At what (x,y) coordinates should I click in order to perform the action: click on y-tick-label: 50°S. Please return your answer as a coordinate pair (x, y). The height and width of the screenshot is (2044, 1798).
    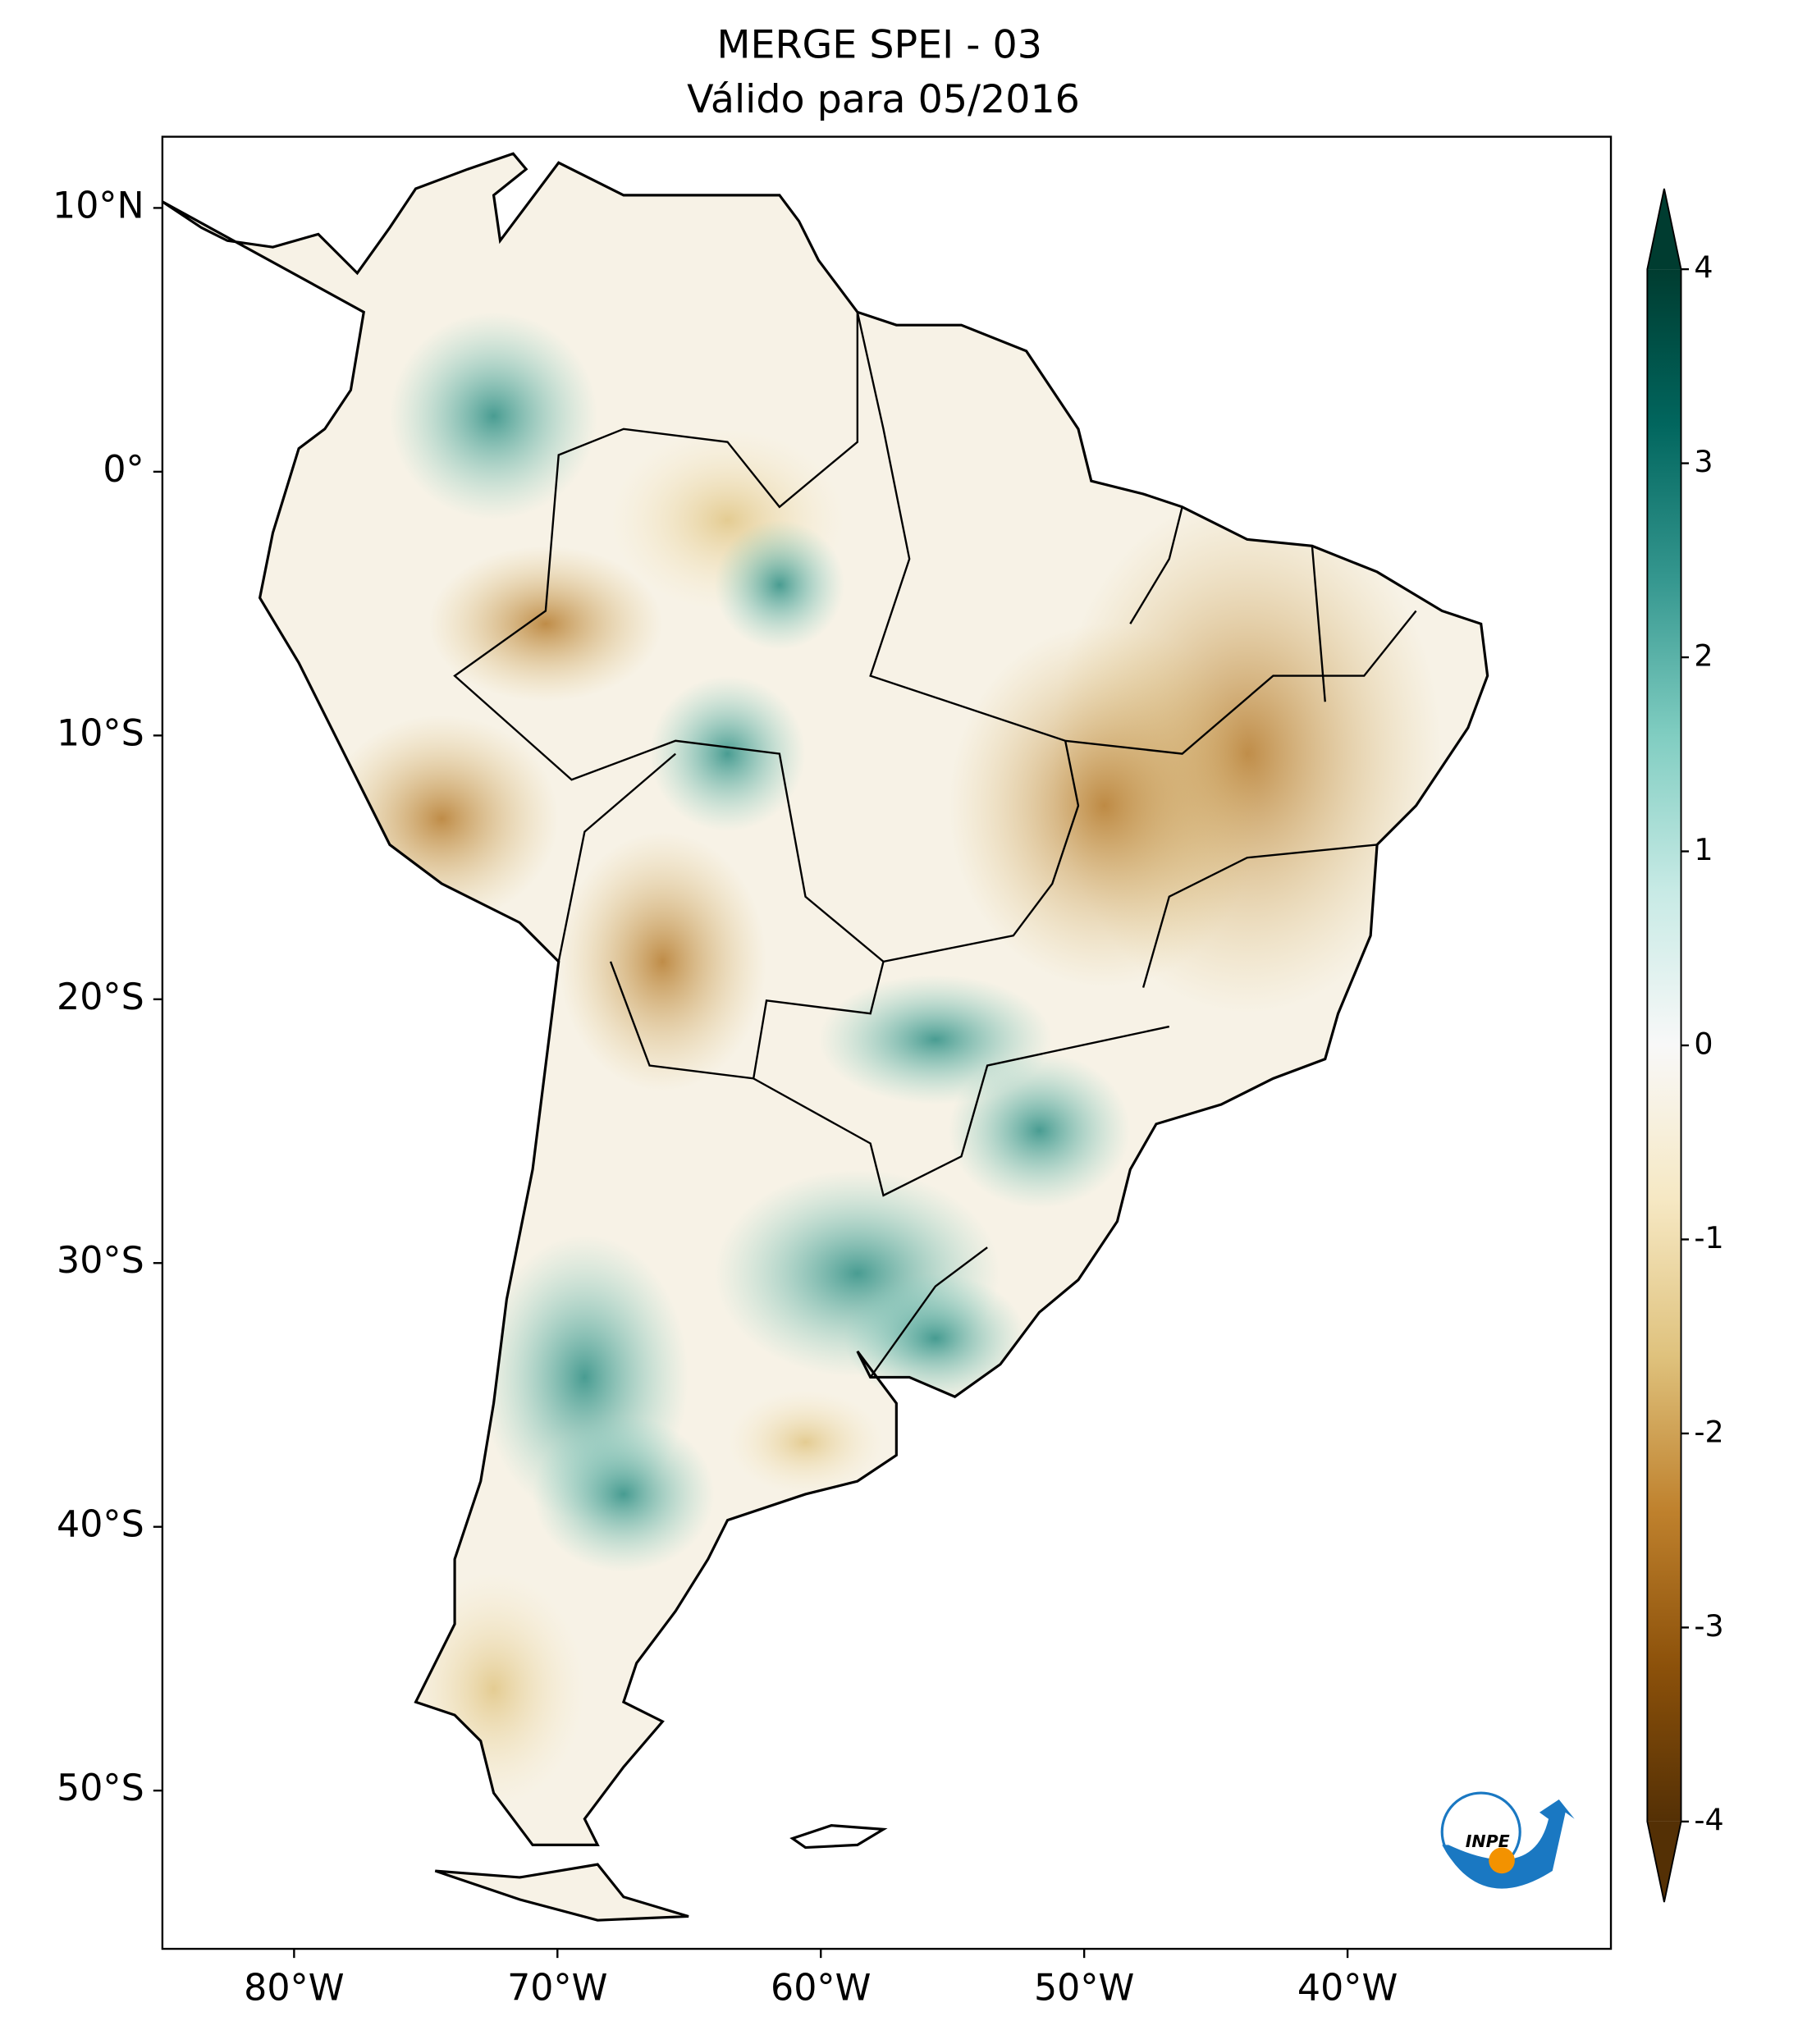
    Looking at the image, I should click on (100, 1788).